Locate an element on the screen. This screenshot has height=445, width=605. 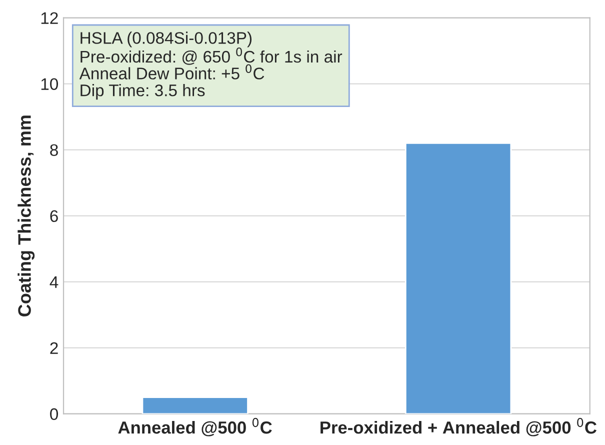
x-tick-label: Annealed @500 $^{0}$C is located at coordinates (195, 427).